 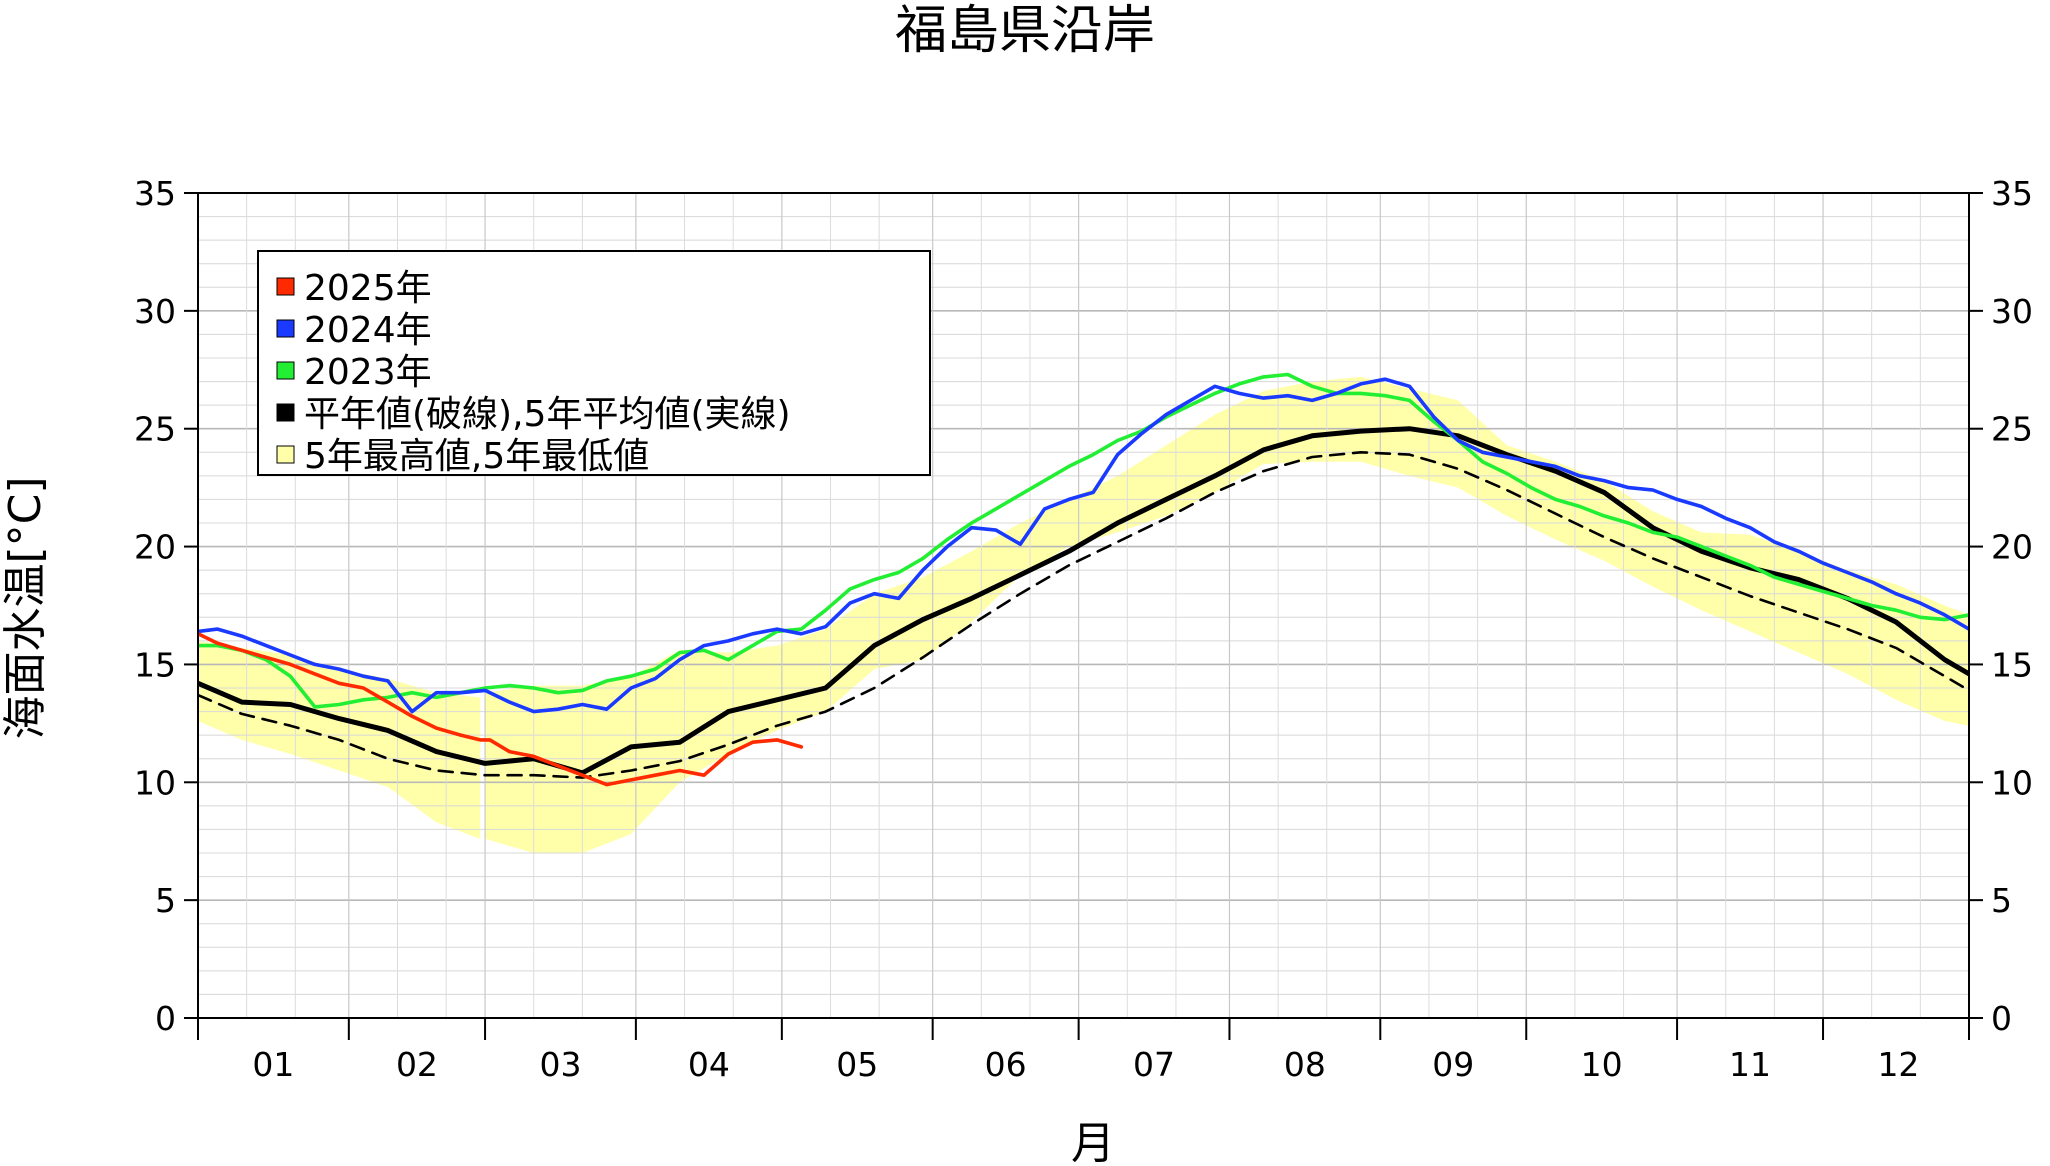 What do you see at coordinates (2012, 193) in the screenshot?
I see `y-tick-label-right: 35` at bounding box center [2012, 193].